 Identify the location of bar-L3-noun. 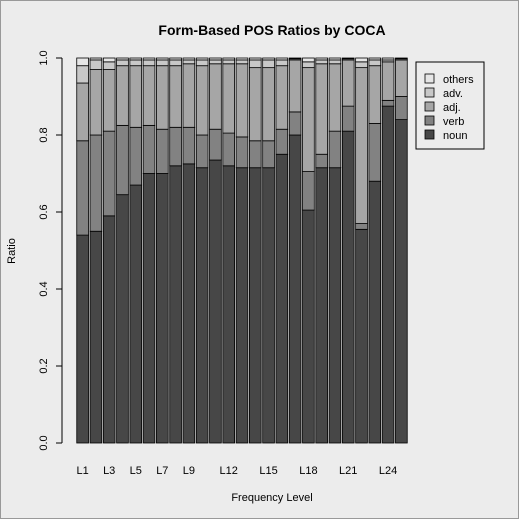
(109, 329).